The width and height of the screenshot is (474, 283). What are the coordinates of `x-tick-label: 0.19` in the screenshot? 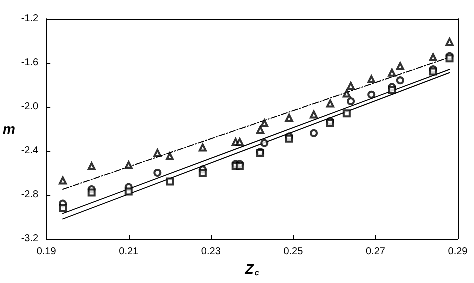 It's located at (46, 252).